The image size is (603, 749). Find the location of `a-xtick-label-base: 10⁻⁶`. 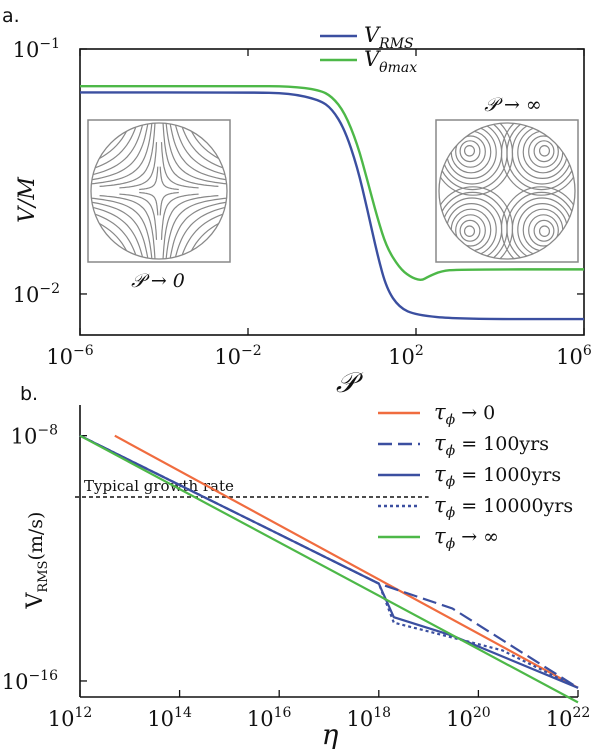

a-xtick-label-base: 10⁻⁶ is located at coordinates (69, 356).